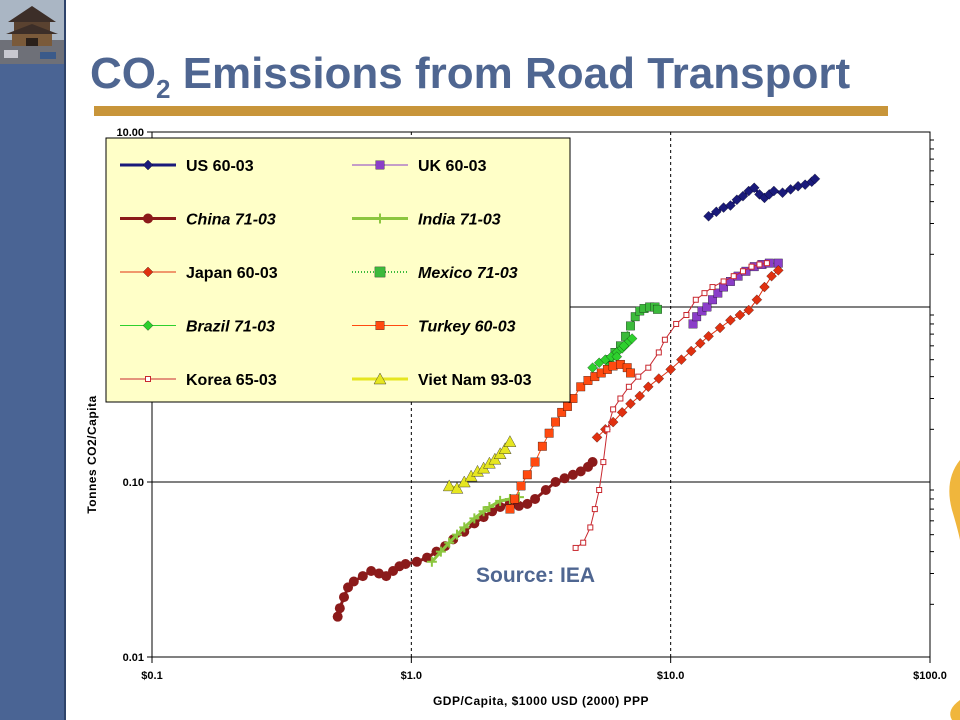 The image size is (960, 720). I want to click on x-tick-label: $10.0, so click(671, 676).